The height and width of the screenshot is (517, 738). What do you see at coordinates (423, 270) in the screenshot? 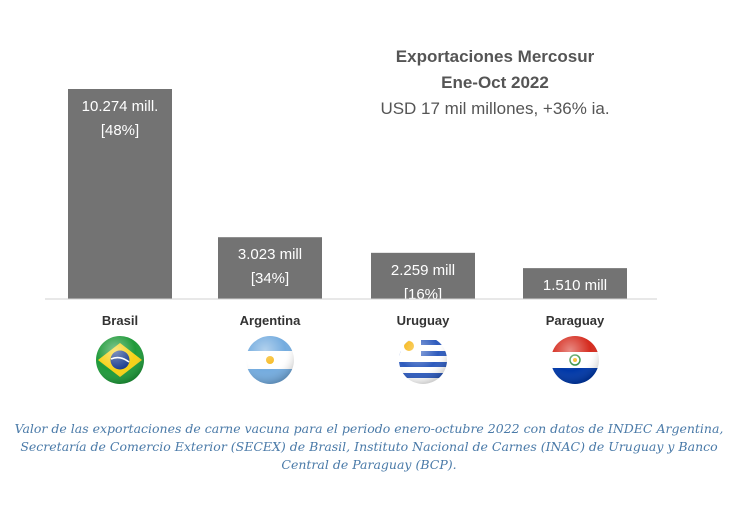
I see `bar-value-label: 2.259 mill` at bounding box center [423, 270].